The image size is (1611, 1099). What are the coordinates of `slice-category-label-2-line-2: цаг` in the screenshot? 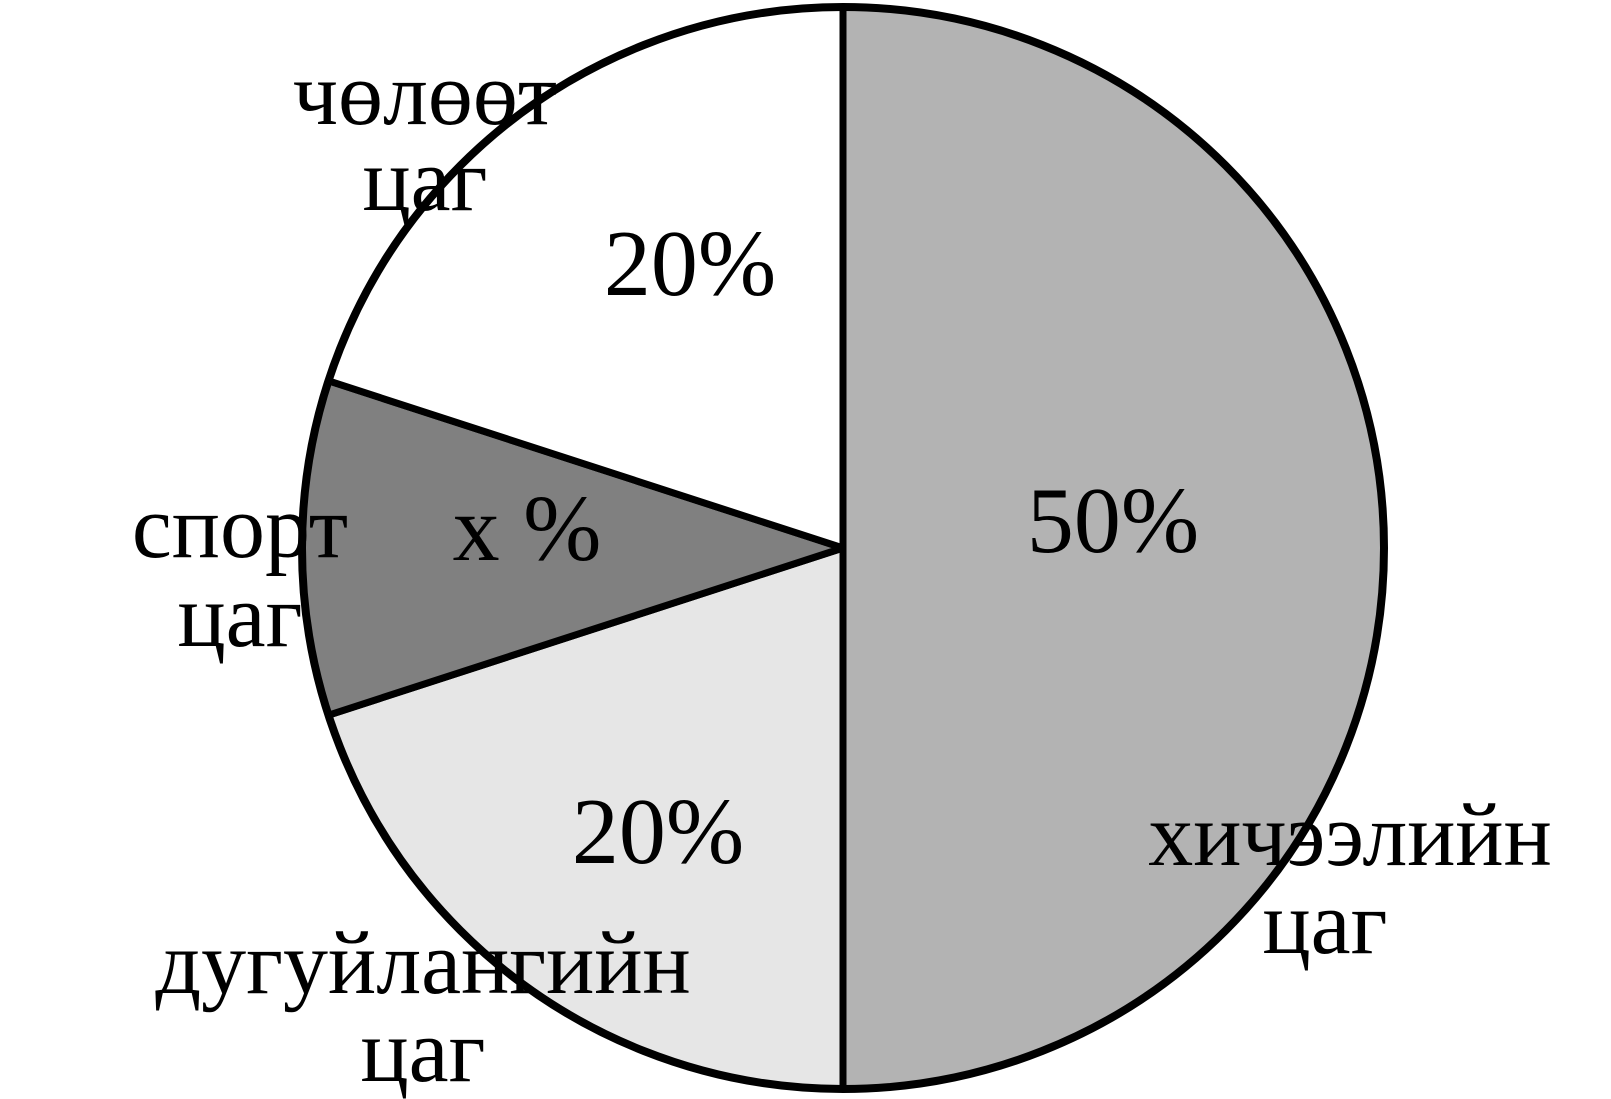 It's located at (422, 1050).